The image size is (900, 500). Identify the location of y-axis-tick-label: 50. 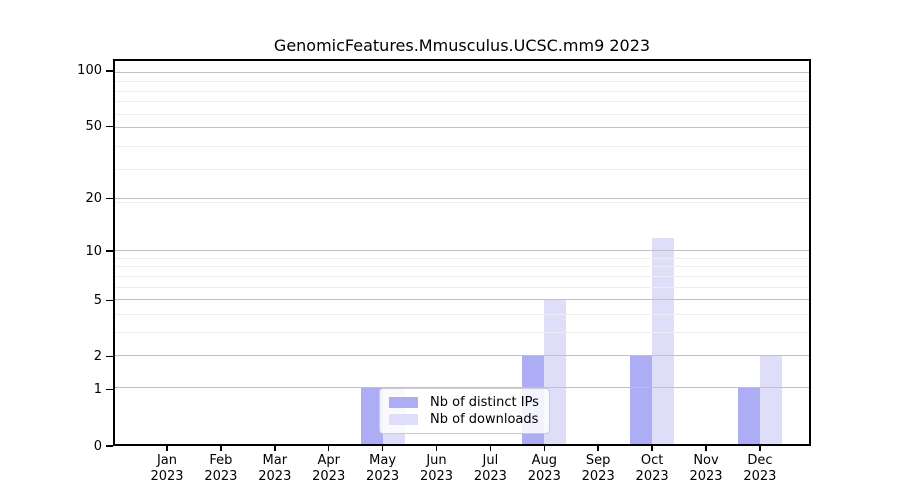
(93, 126).